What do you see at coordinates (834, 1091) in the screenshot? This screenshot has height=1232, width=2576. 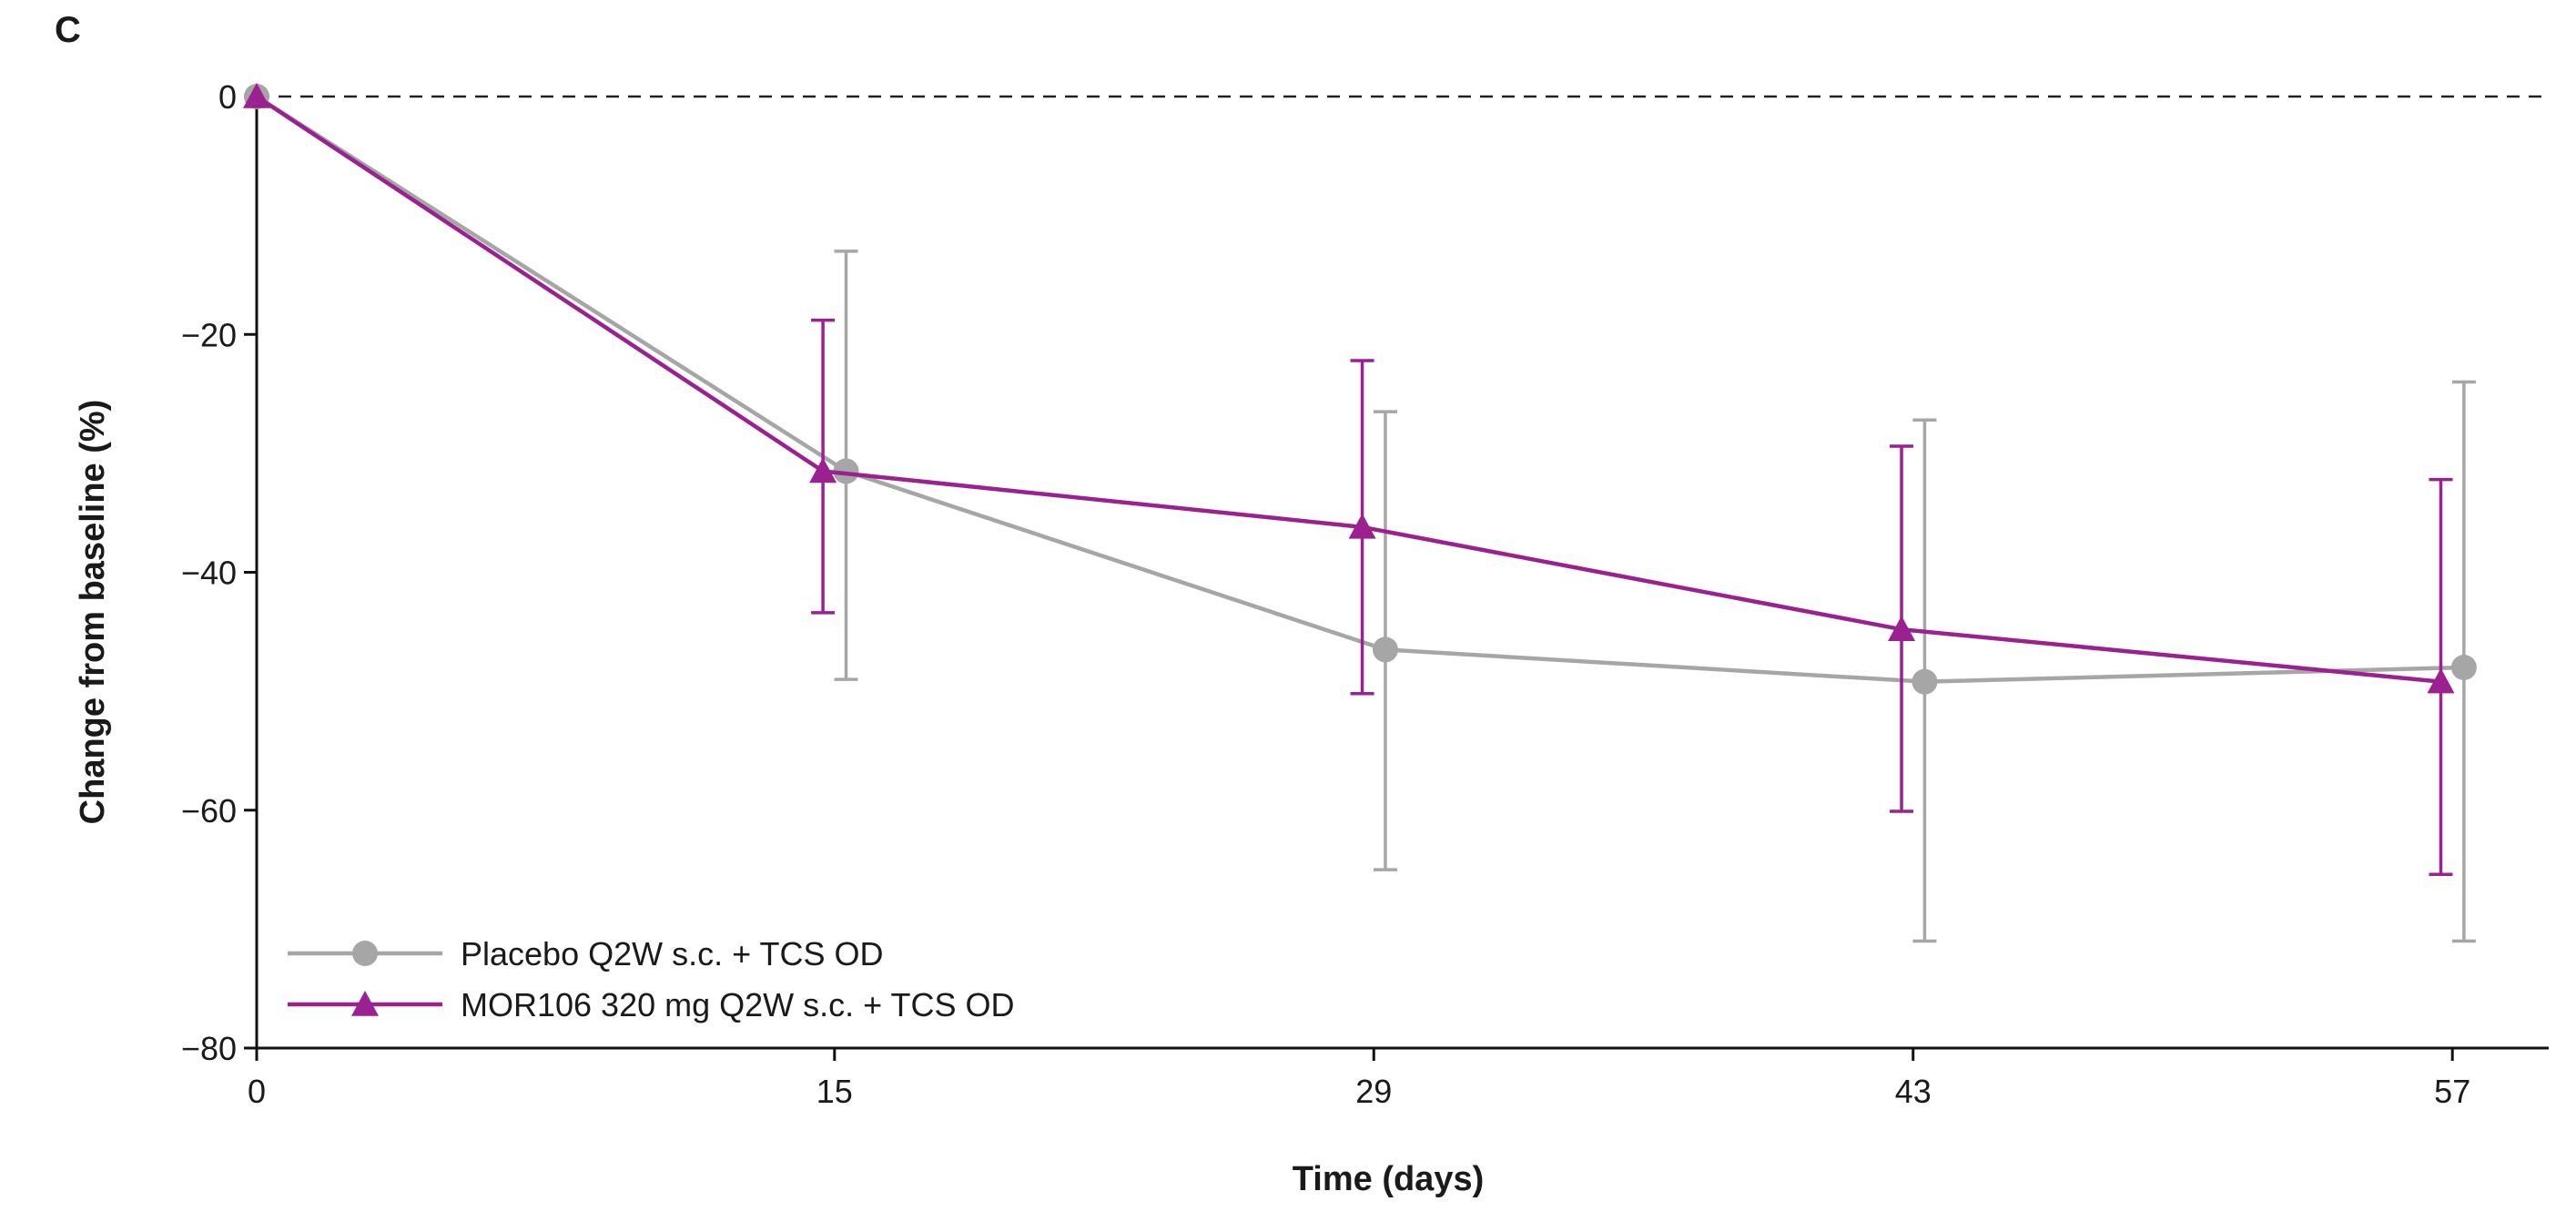 I see `x-tick-label: 15` at bounding box center [834, 1091].